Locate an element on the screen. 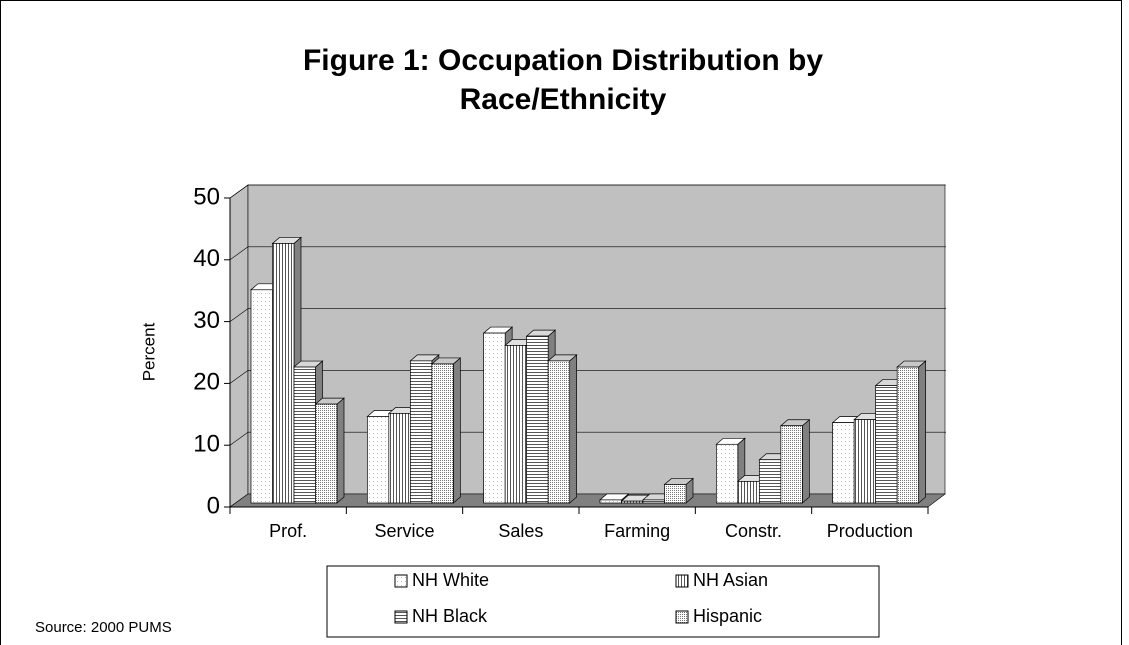 This screenshot has width=1129, height=645. x-tick-label: Service is located at coordinates (404, 531).